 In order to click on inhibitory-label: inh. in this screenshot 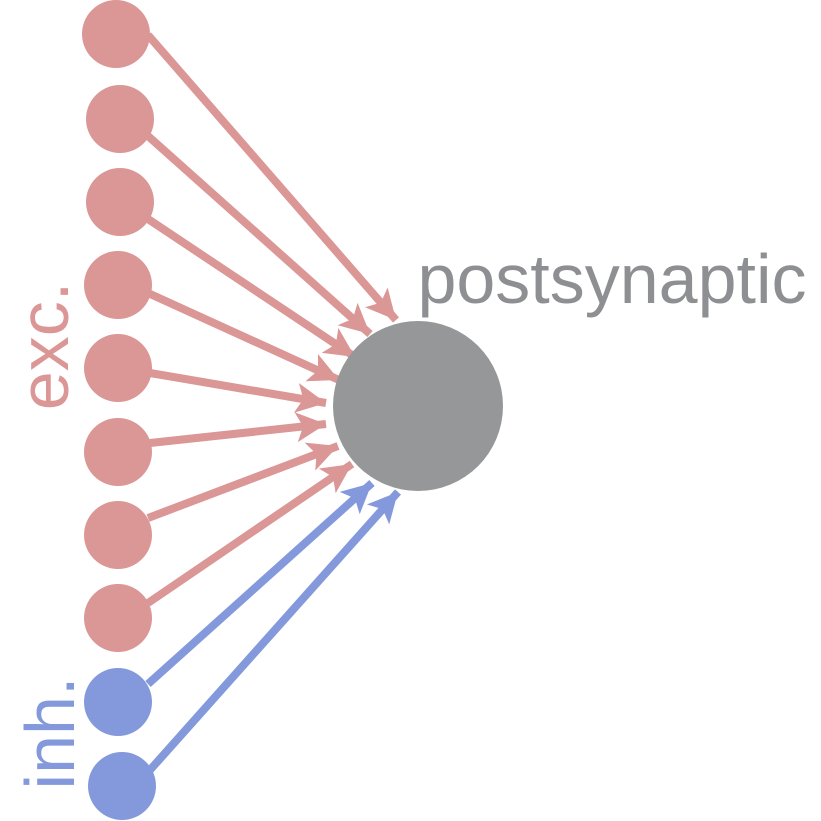, I will do `click(50, 733)`.